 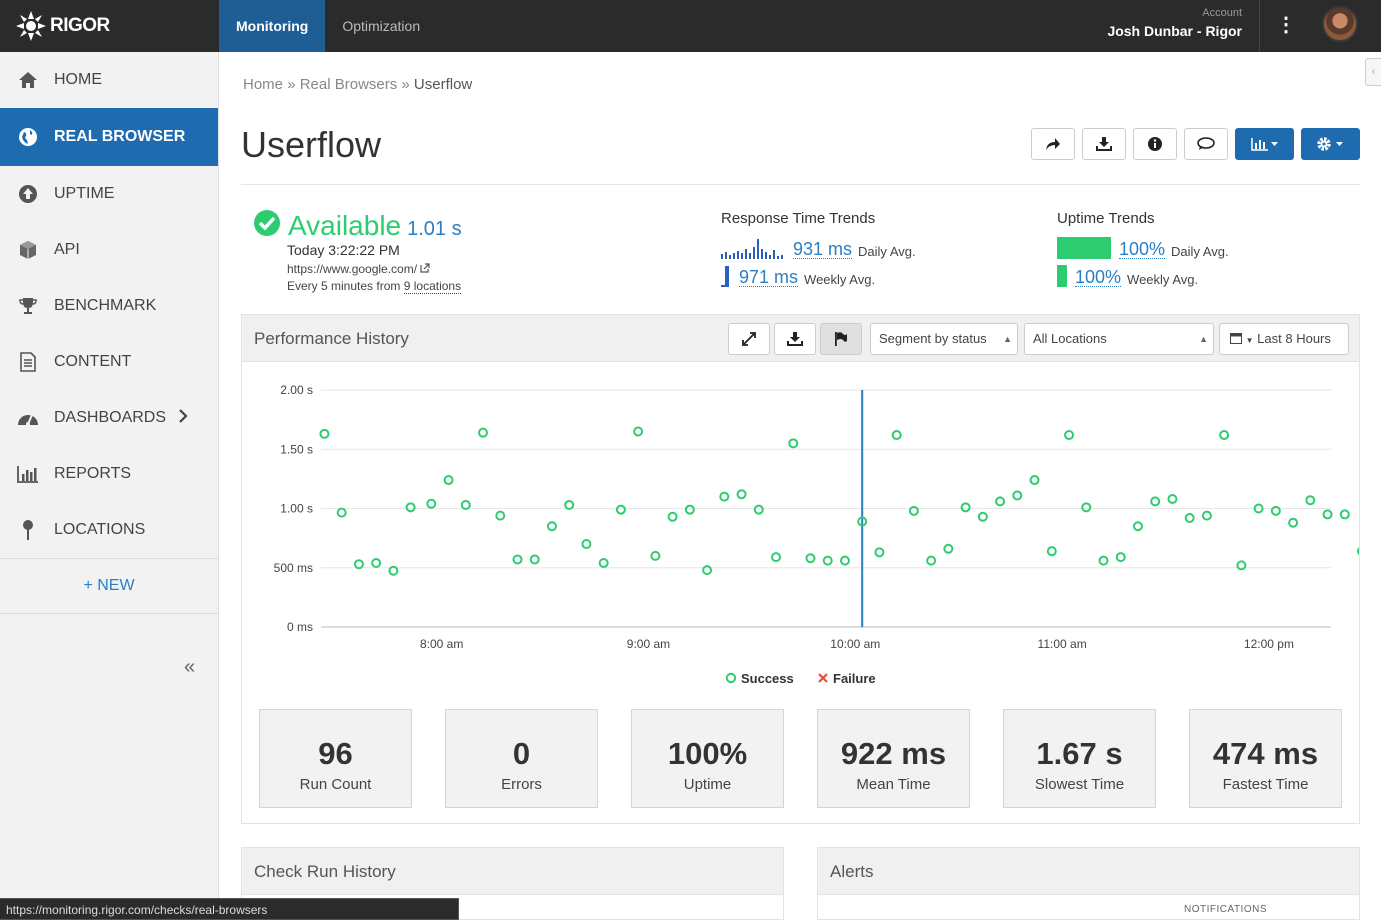 I want to click on sidebar-item-uptime: UPTIME, so click(x=109, y=194).